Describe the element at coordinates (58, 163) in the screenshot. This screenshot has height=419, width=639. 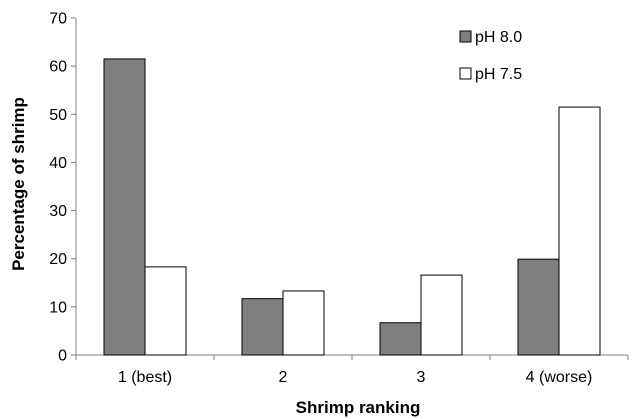
I see `y-tick-label: 40` at that location.